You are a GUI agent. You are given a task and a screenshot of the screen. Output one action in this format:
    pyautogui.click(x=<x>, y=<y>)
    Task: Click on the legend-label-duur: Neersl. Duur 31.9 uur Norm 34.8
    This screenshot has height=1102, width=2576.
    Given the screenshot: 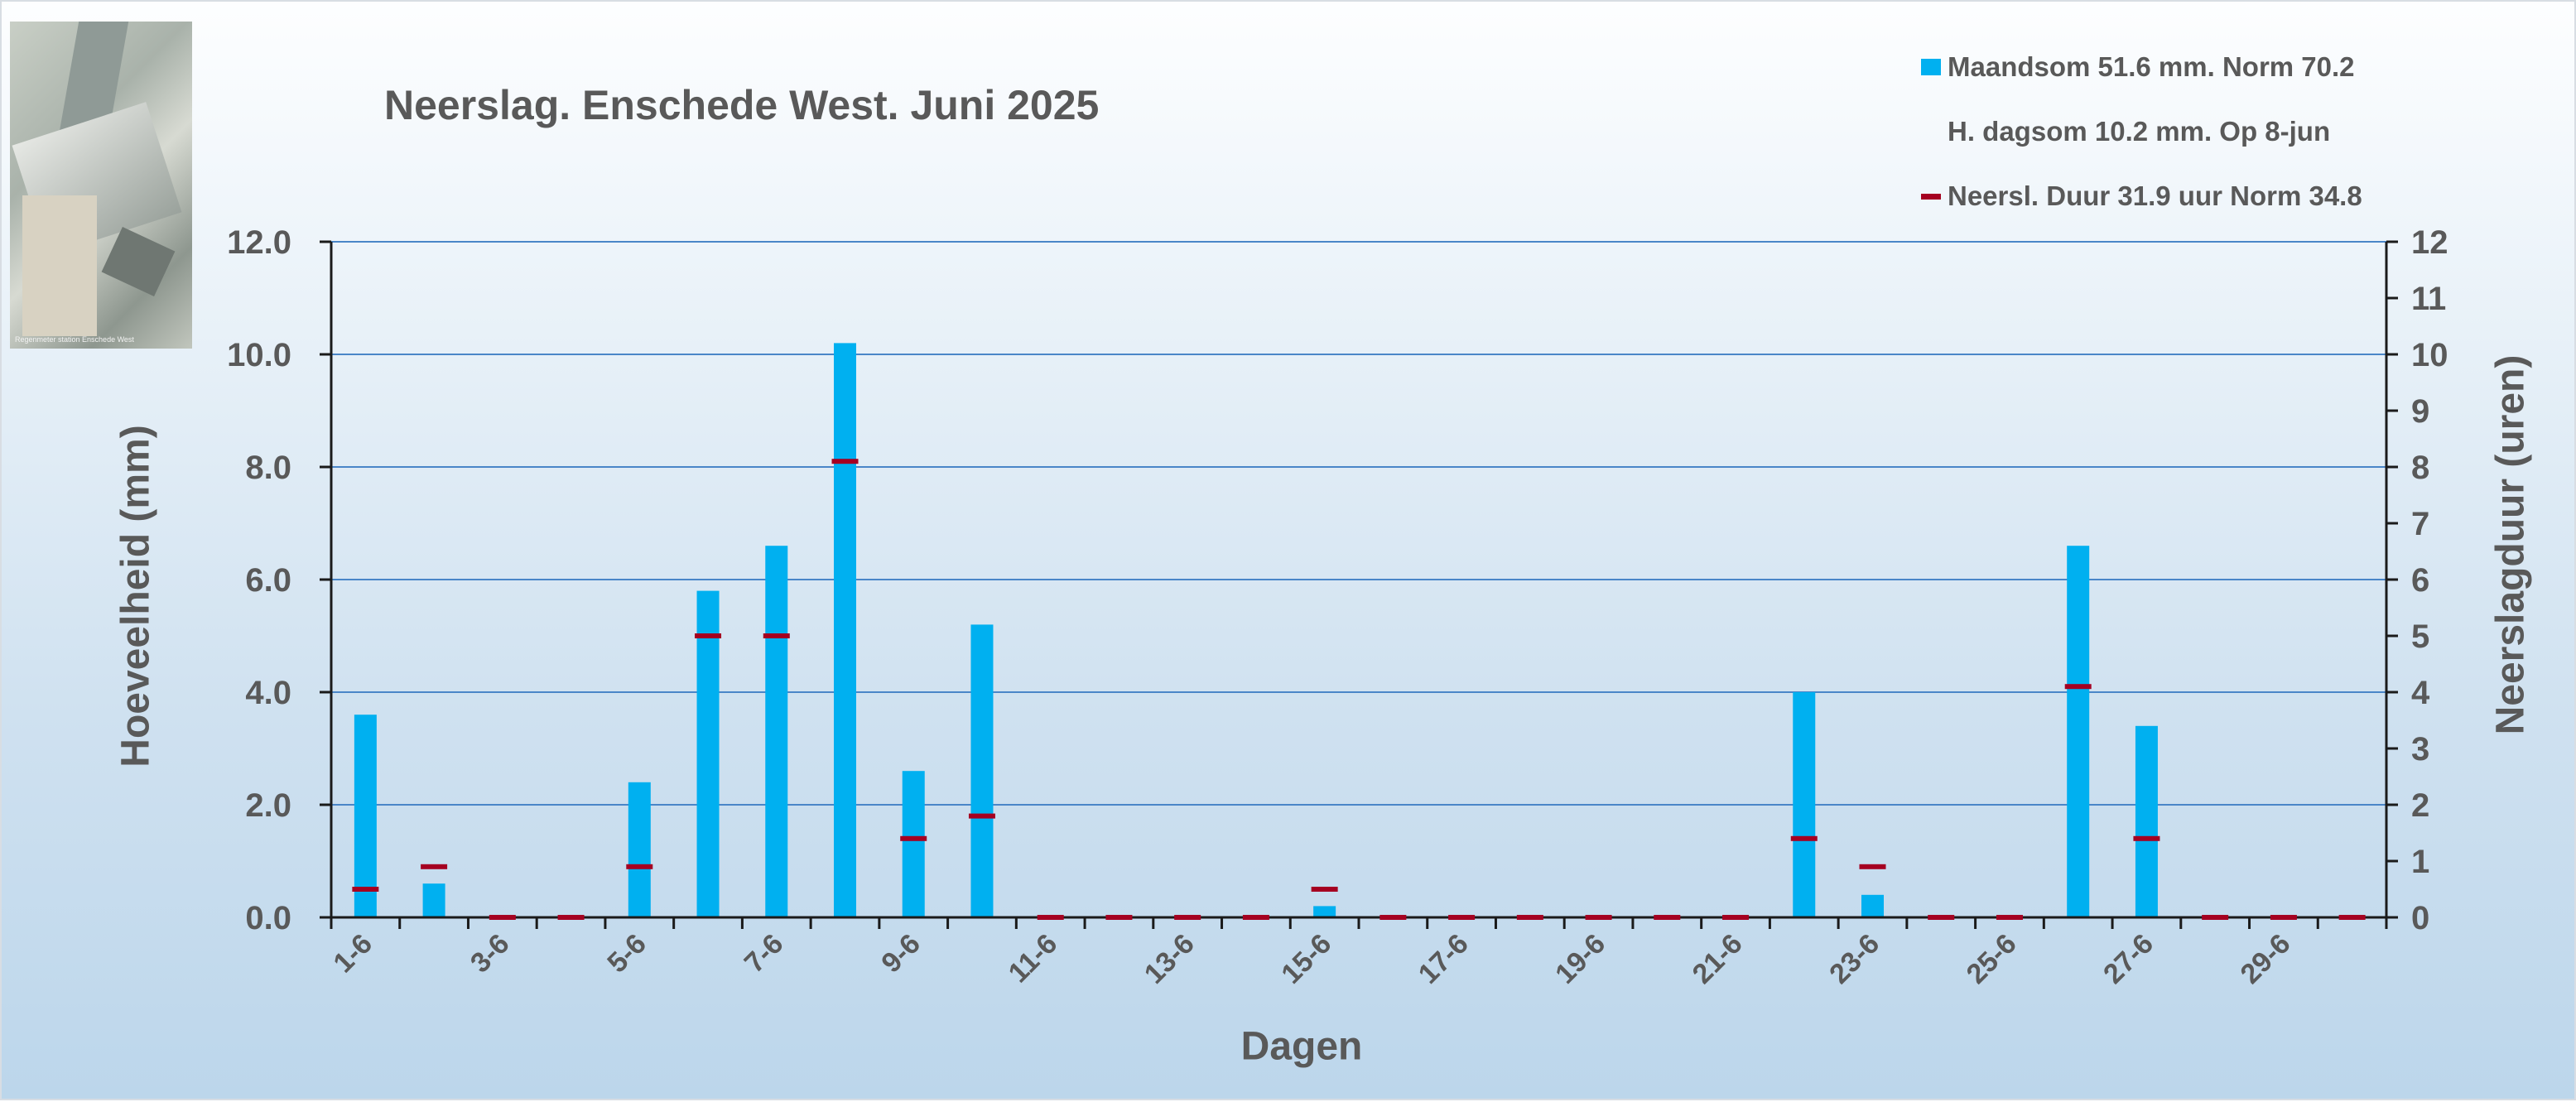 What is the action you would take?
    pyautogui.click(x=2155, y=195)
    